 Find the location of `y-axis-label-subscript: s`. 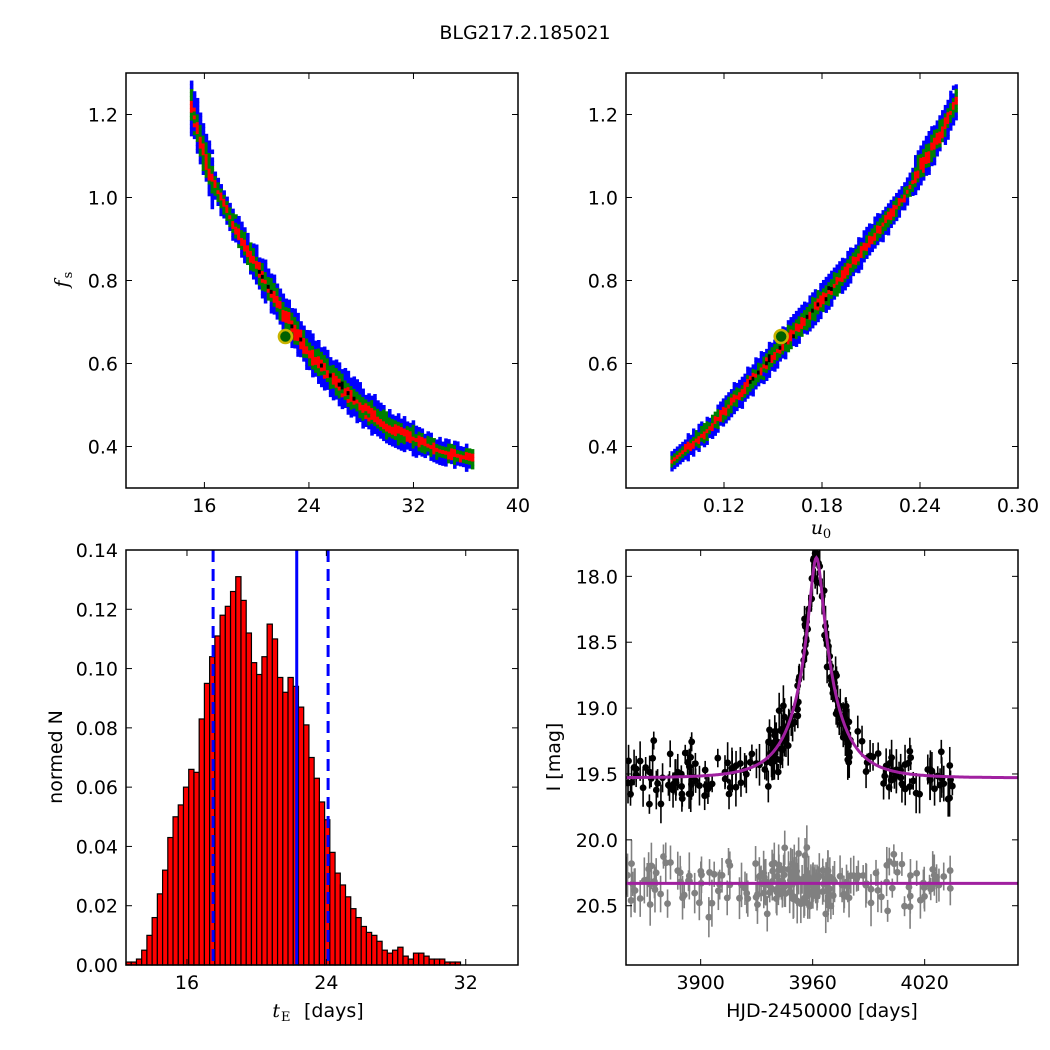

y-axis-label-subscript: s is located at coordinates (68, 275).